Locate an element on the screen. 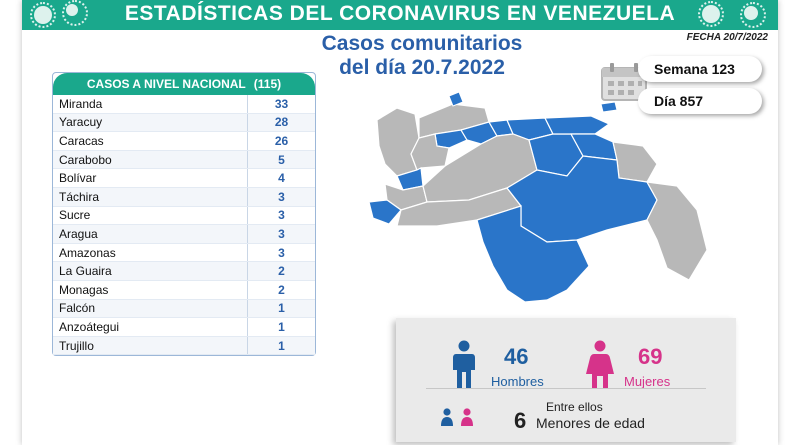 This screenshot has width=800, height=445. table-header-total: (115) is located at coordinates (267, 84).